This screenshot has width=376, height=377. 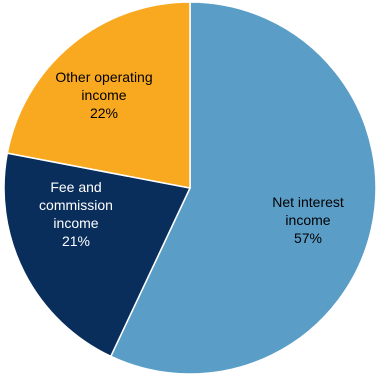 I want to click on slice-label-line: Net interest, so click(x=308, y=202).